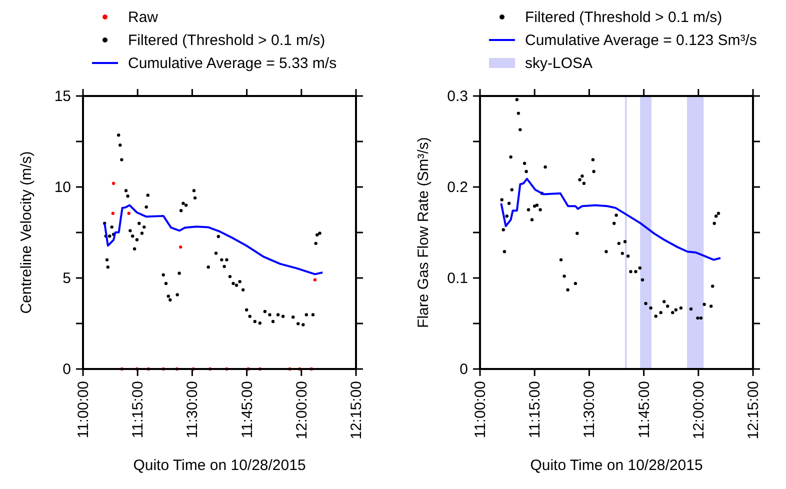 The width and height of the screenshot is (786, 489). Describe the element at coordinates (232, 63) in the screenshot. I see `legend-label: Cumulative Average = 5.33 m/s` at that location.